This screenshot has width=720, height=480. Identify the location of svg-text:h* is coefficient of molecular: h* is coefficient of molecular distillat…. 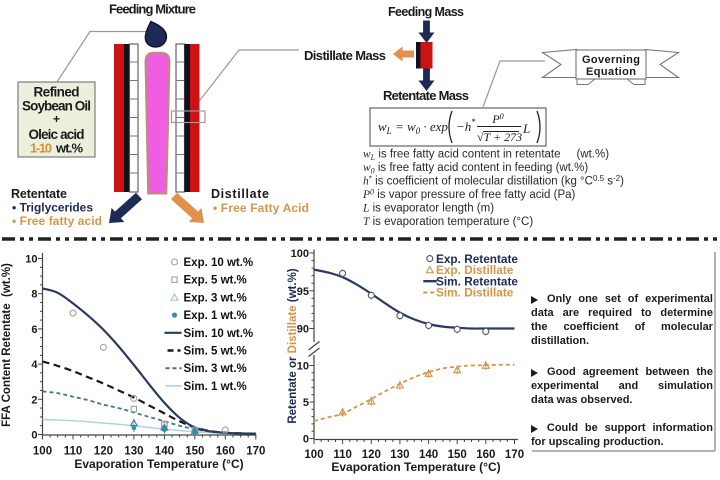
(493, 181).